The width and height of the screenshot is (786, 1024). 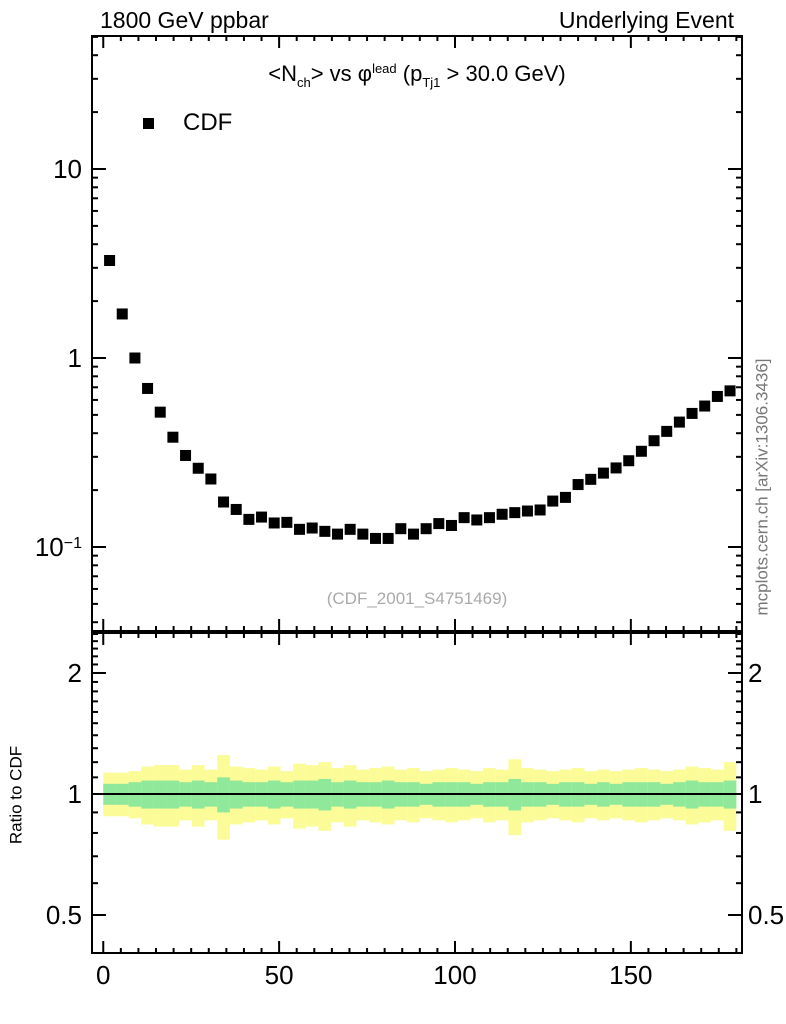 I want to click on ratio-tick-label-right: 1, so click(x=755, y=794).